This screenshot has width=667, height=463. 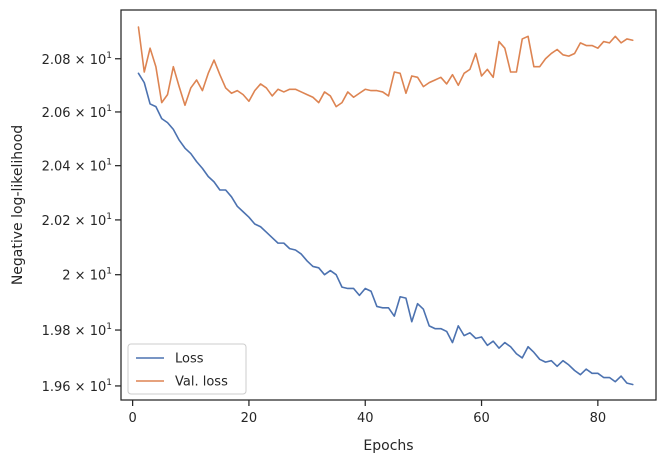 What do you see at coordinates (18, 205) in the screenshot?
I see `y-axis-label: Negative log-likelihood` at bounding box center [18, 205].